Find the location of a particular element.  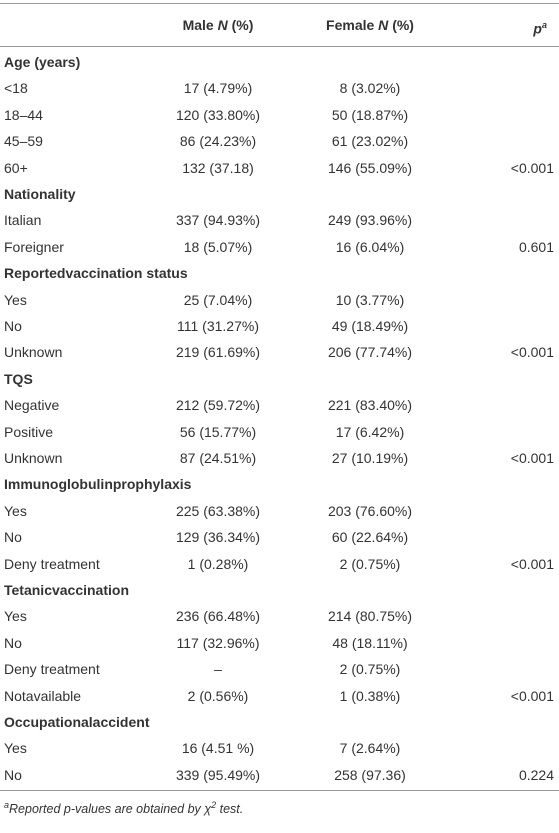

section-row: TQS is located at coordinates (279, 379).